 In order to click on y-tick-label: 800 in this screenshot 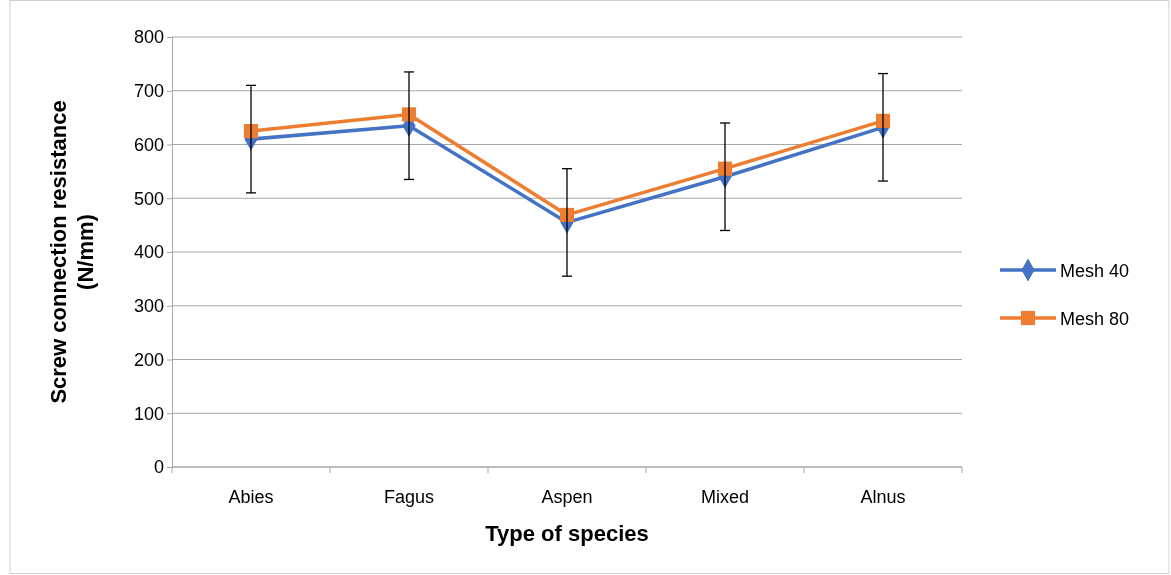, I will do `click(148, 37)`.